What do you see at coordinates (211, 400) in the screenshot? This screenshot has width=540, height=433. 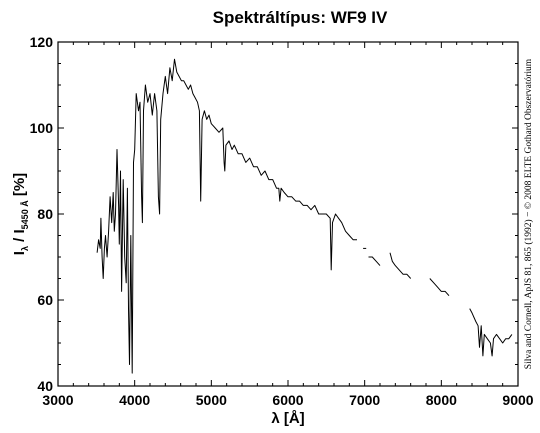 I see `x-tick-label: 5000` at bounding box center [211, 400].